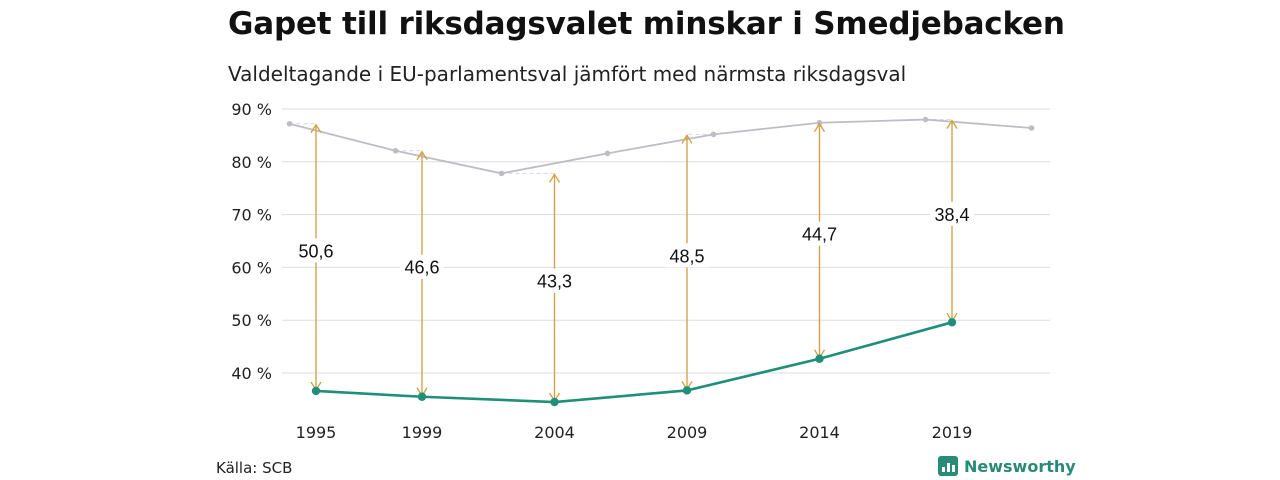 This screenshot has height=480, width=1280. Describe the element at coordinates (687, 432) in the screenshot. I see `x-tick-label: 2009` at that location.